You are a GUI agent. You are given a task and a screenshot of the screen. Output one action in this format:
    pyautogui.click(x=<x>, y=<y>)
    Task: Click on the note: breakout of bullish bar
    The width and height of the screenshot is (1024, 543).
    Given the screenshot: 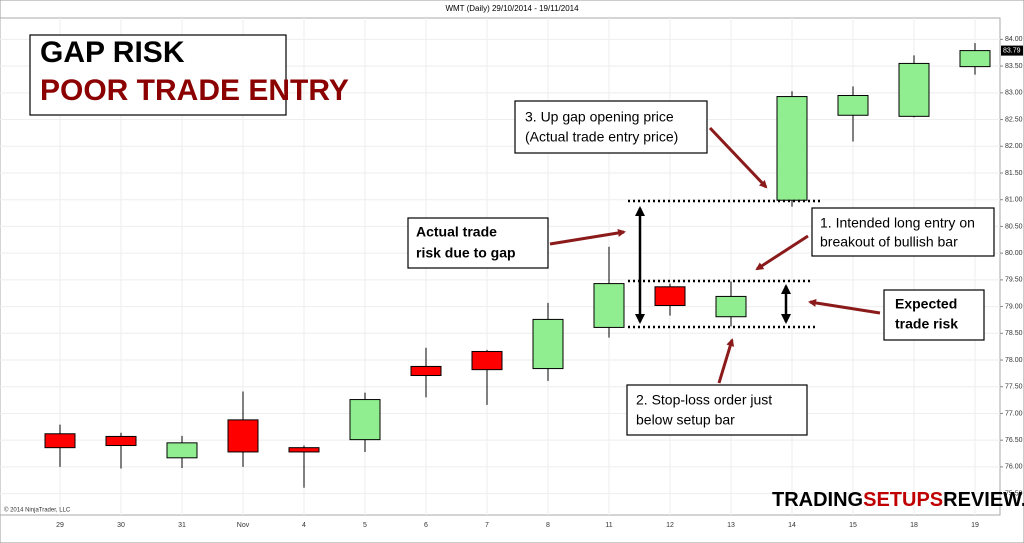 What is the action you would take?
    pyautogui.click(x=889, y=242)
    